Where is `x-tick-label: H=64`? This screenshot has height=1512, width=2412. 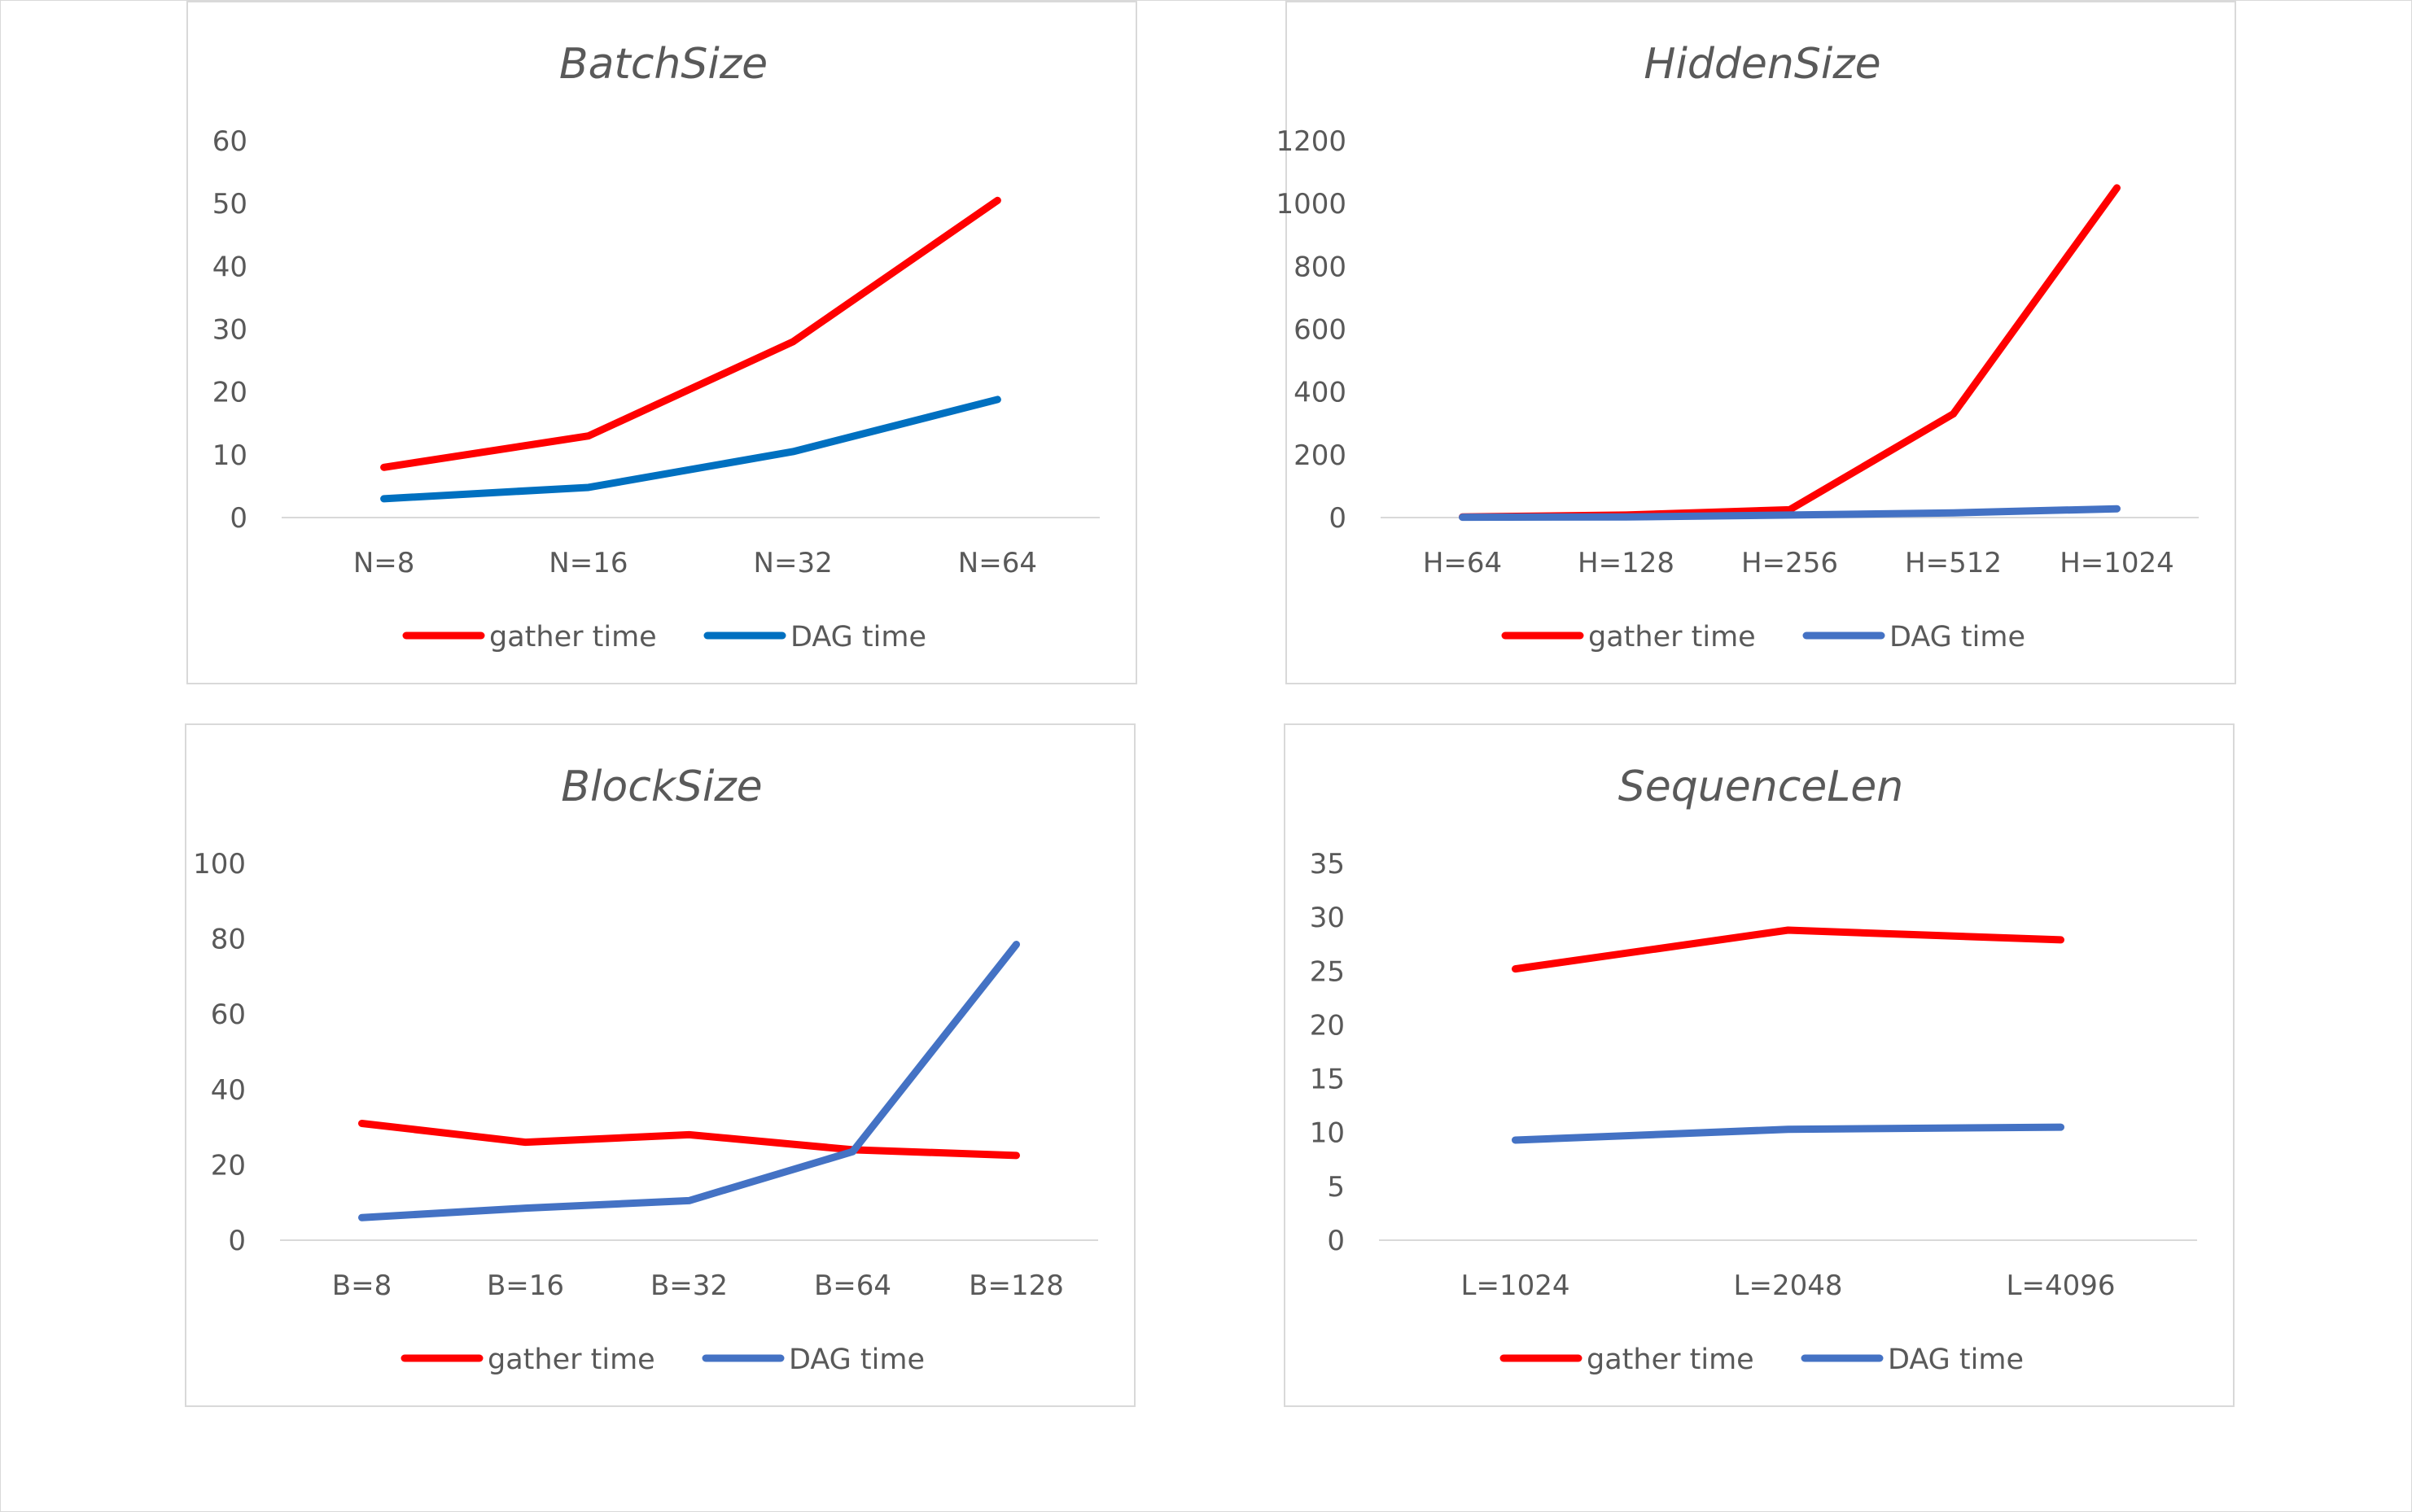 x-tick-label: H=64 is located at coordinates (1462, 563).